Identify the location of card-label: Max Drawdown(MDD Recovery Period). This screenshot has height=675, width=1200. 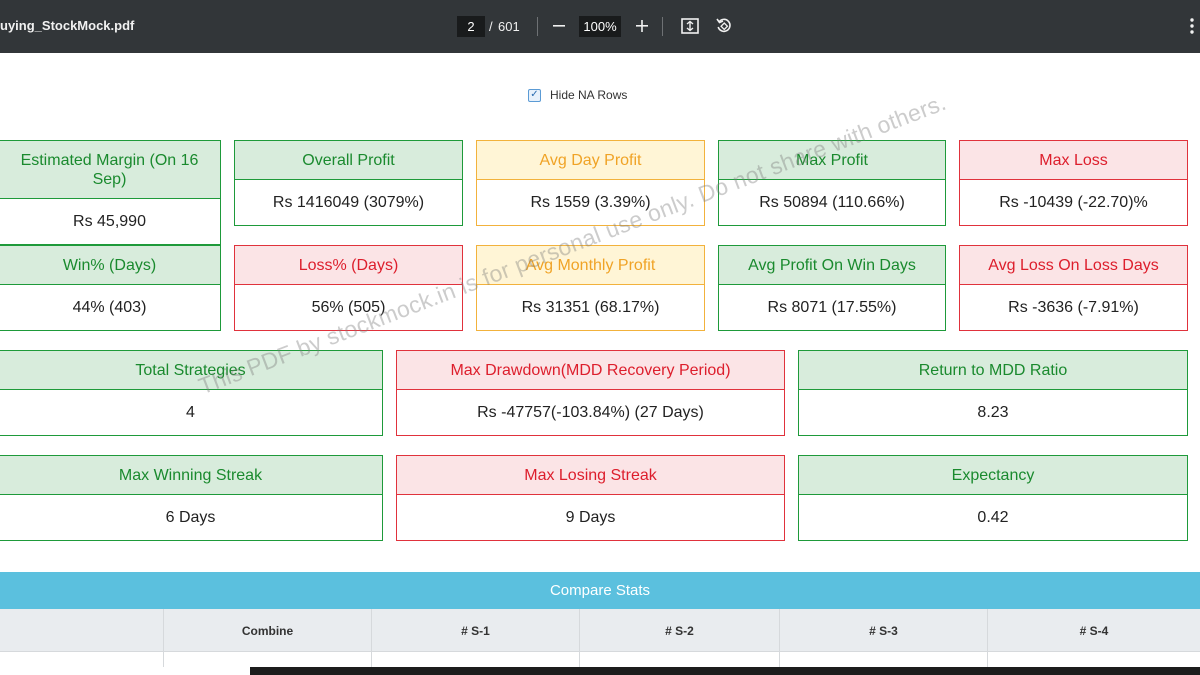
(590, 370).